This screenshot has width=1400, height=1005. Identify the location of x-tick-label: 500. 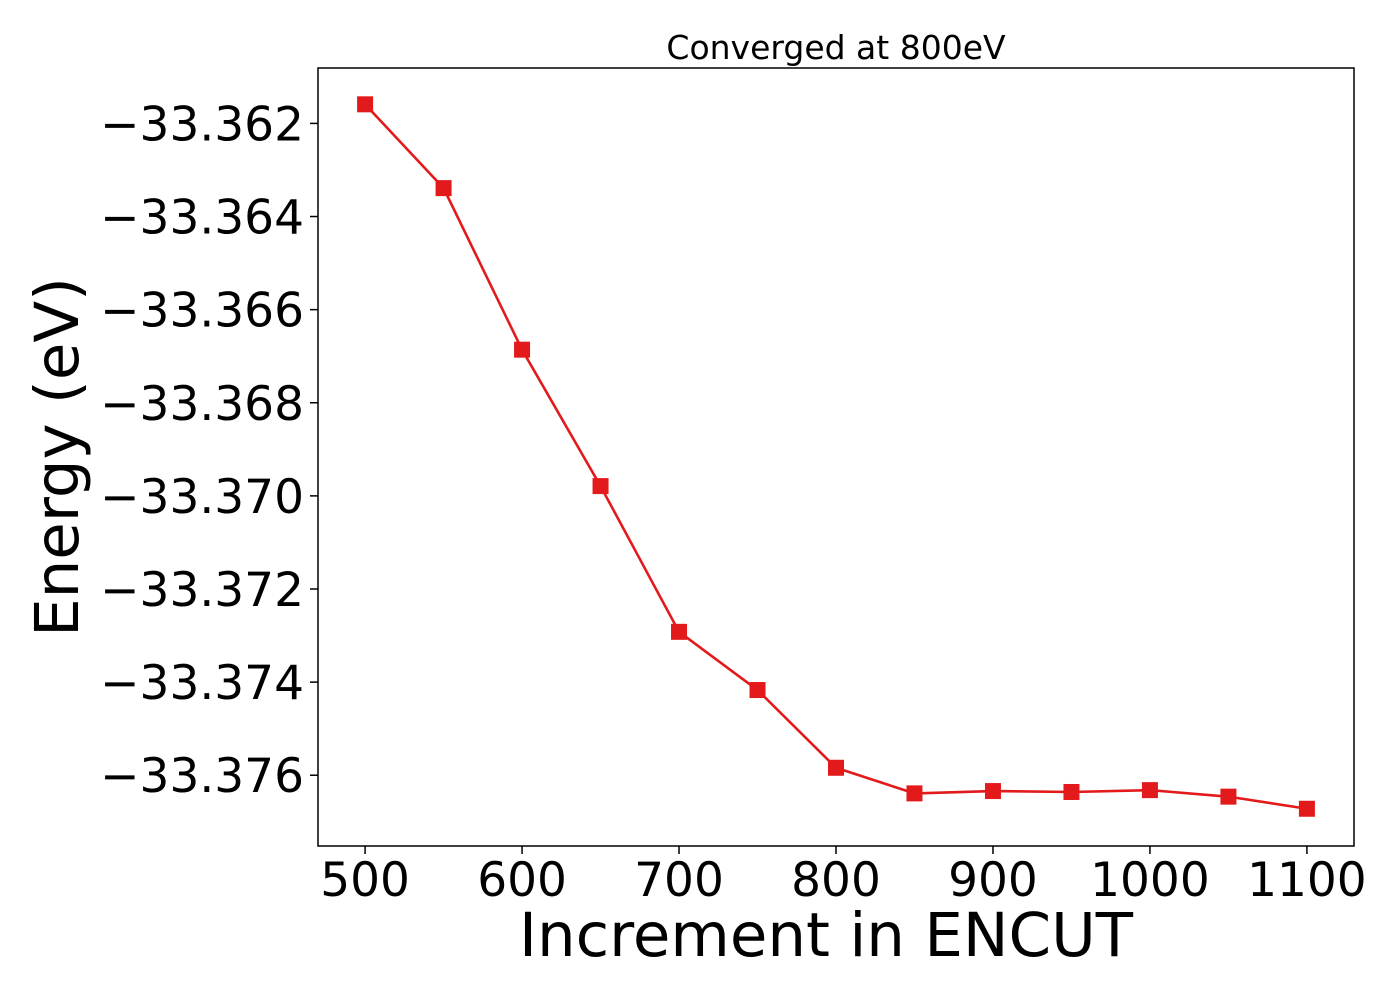
(365, 880).